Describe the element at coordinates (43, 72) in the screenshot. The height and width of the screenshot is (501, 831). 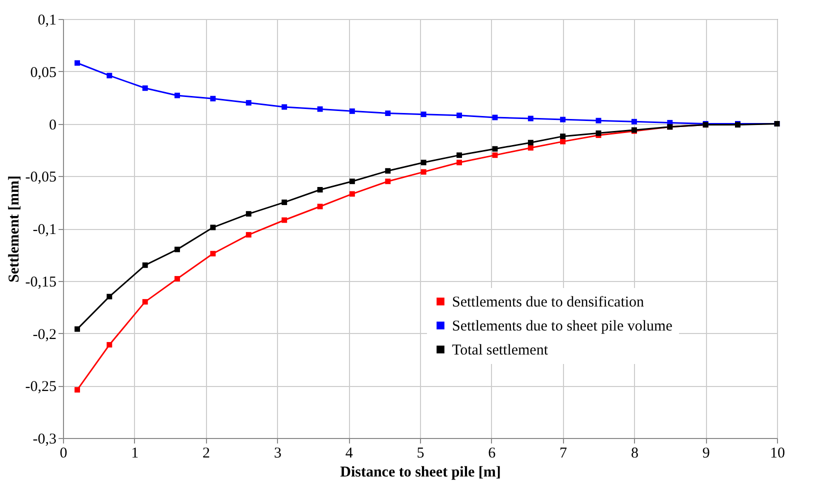
I see `y-tick-label: 0,05` at that location.